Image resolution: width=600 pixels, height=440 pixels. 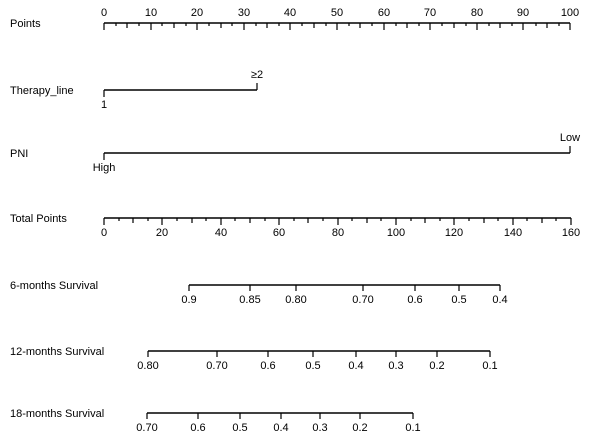 I want to click on total-points-axis-tick-label: 120, so click(x=454, y=233).